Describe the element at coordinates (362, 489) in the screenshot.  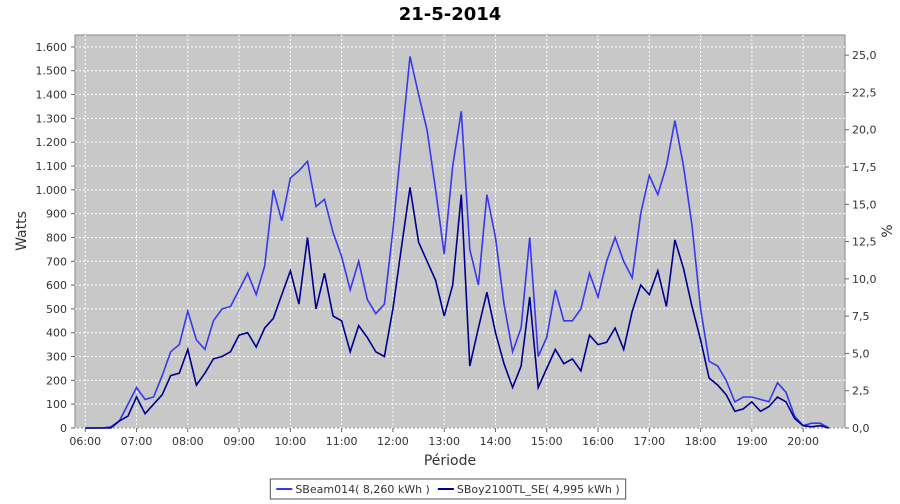
I see `legend-label: SBeam014( 8,260 kWh )` at that location.